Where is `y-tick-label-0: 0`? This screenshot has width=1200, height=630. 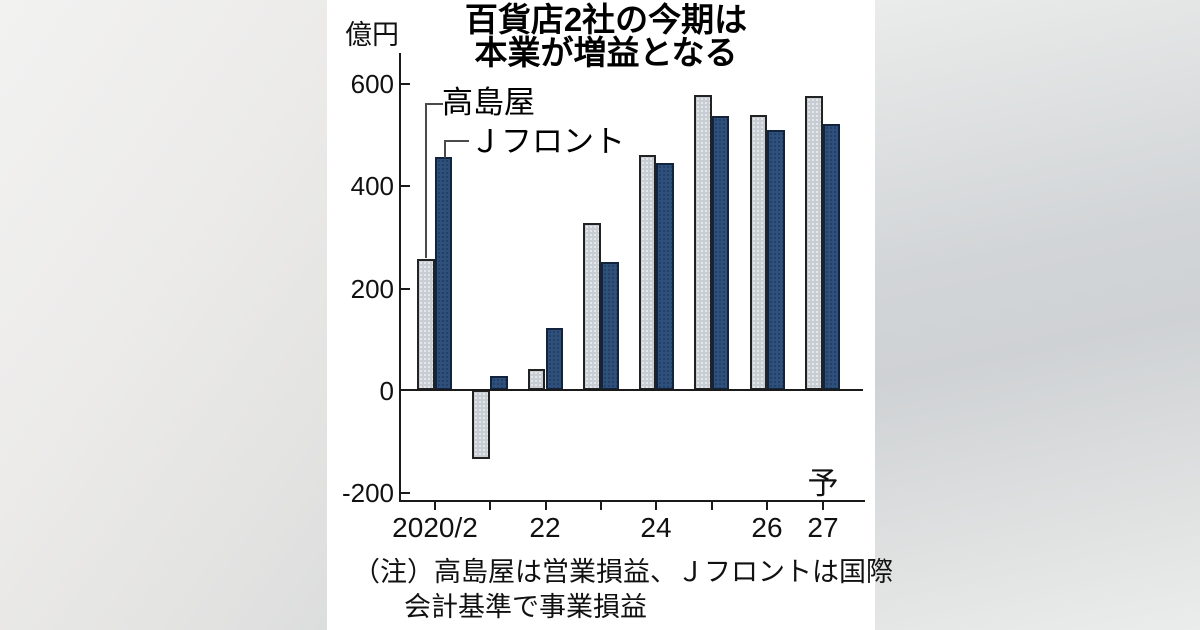
y-tick-label-0: 0 is located at coordinates (386, 391).